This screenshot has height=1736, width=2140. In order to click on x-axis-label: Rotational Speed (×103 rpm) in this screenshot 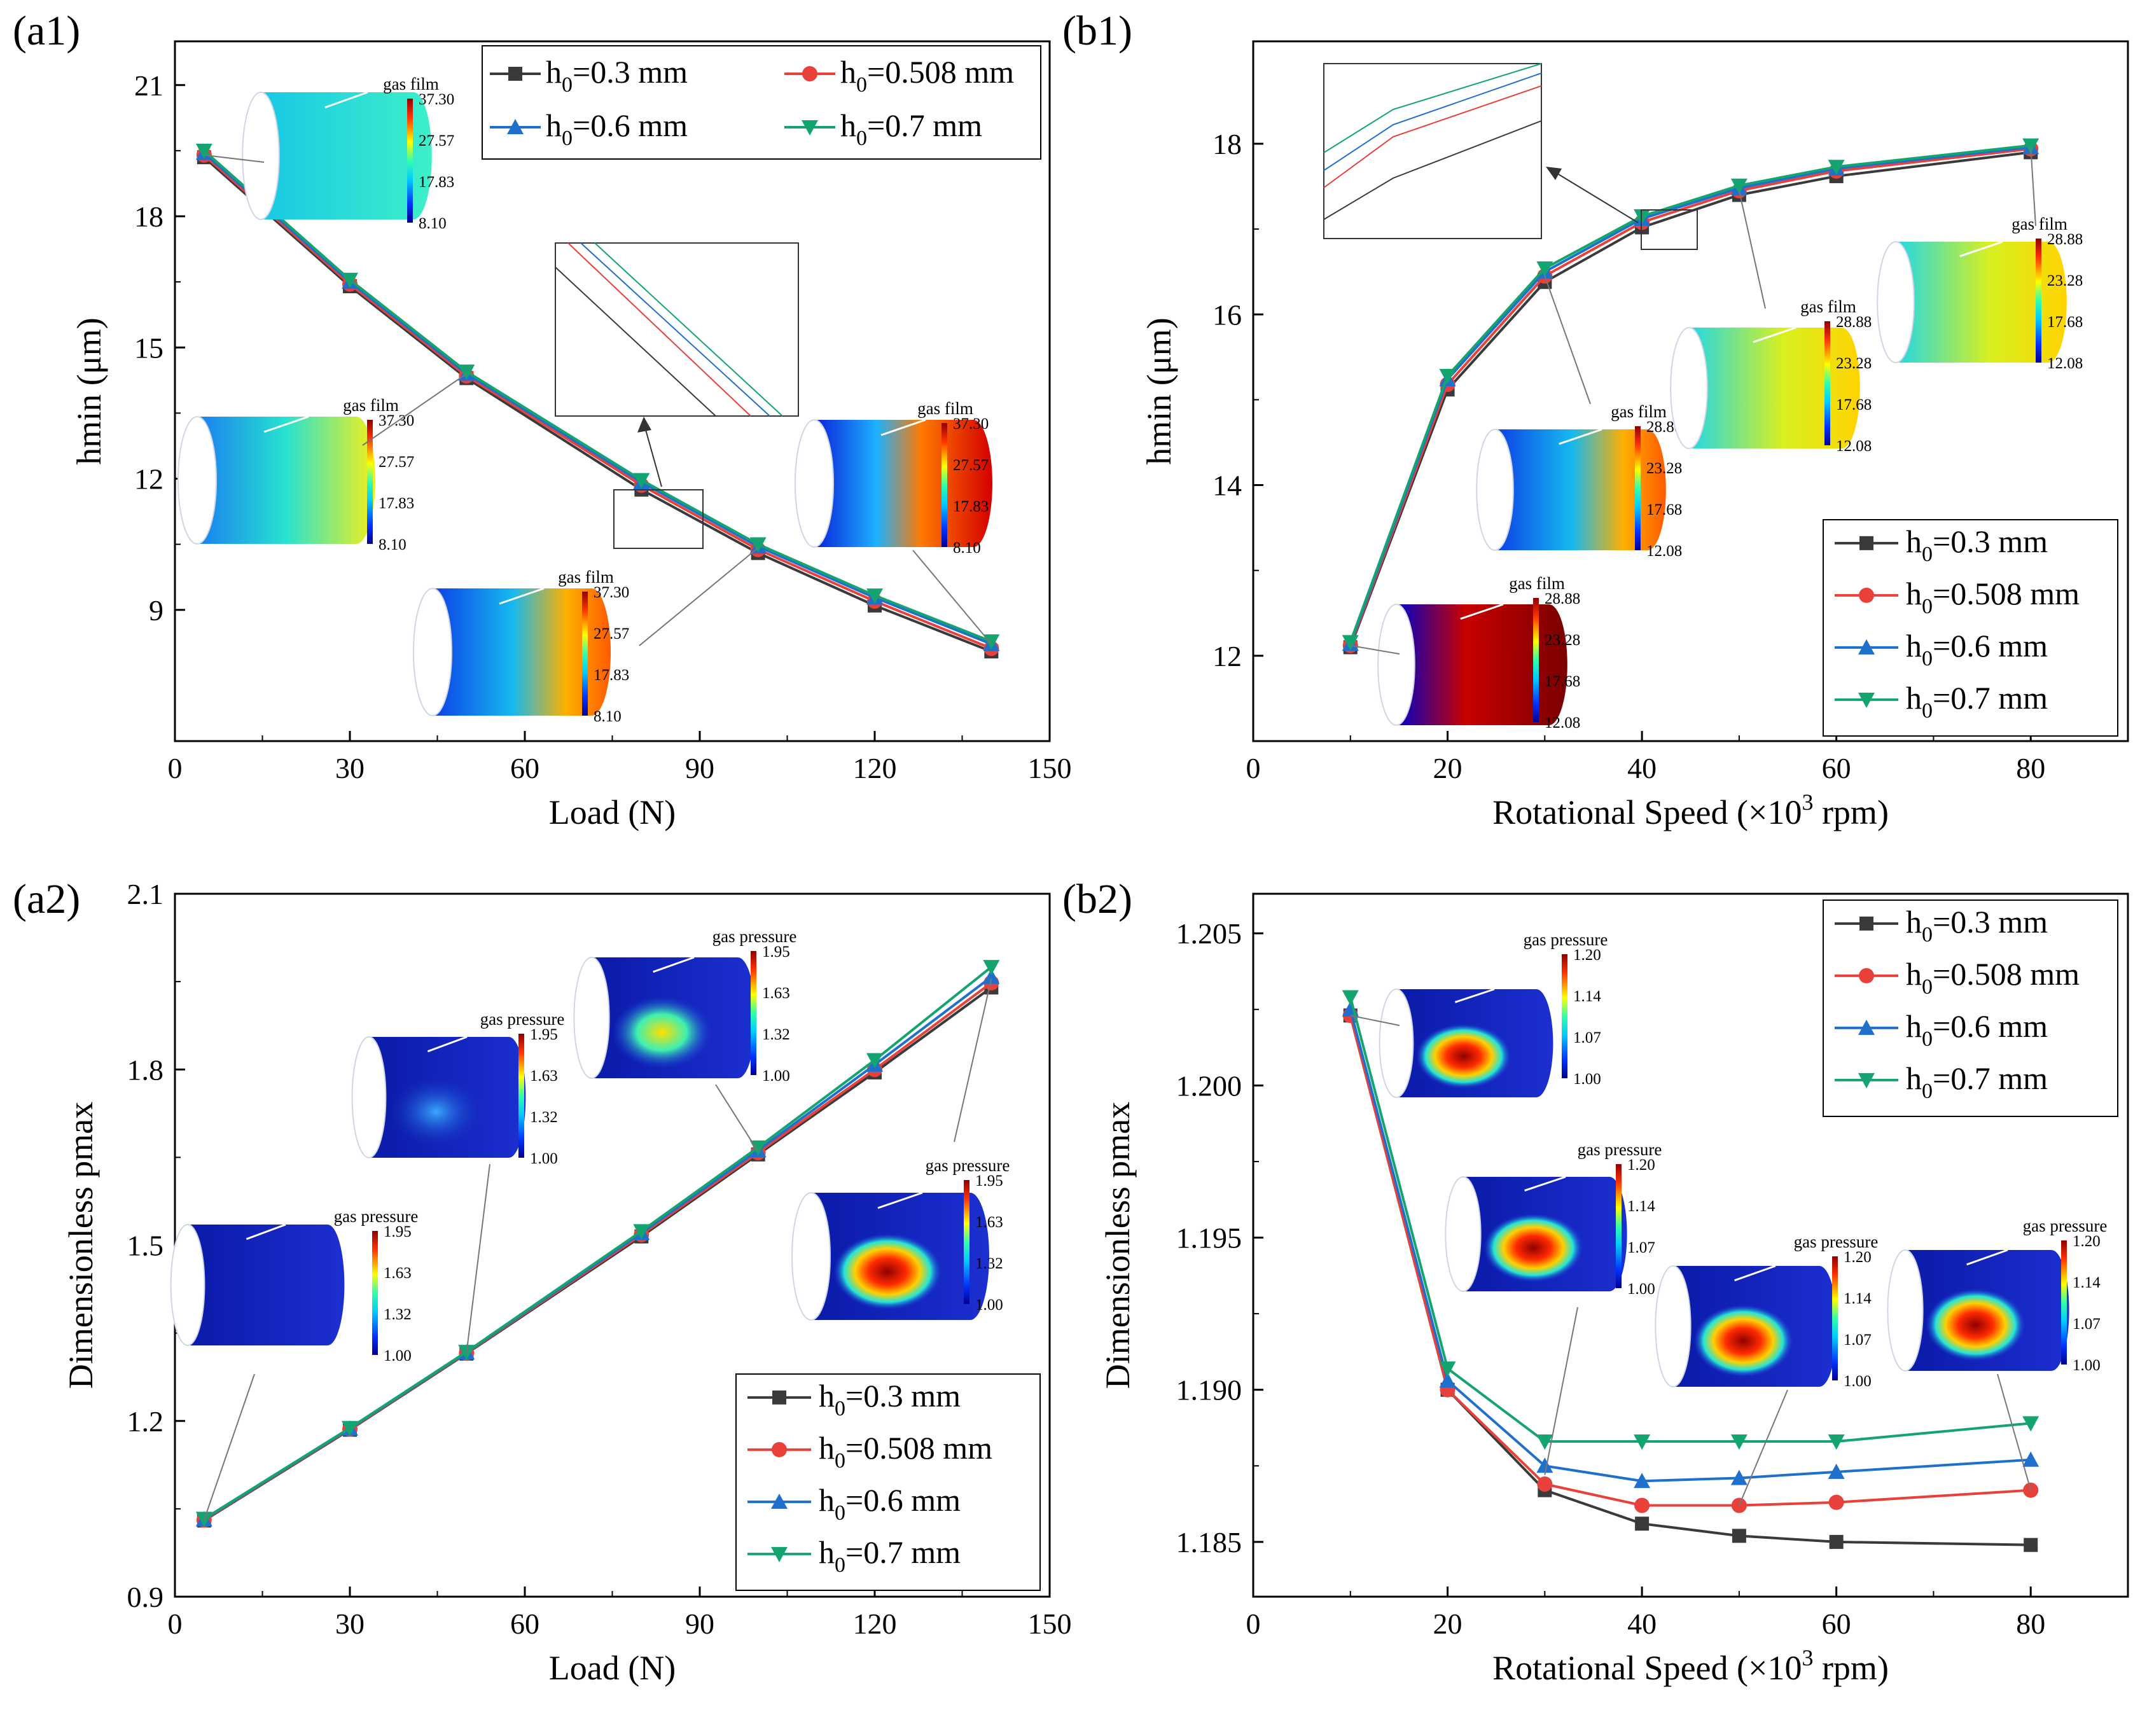, I will do `click(1690, 1666)`.